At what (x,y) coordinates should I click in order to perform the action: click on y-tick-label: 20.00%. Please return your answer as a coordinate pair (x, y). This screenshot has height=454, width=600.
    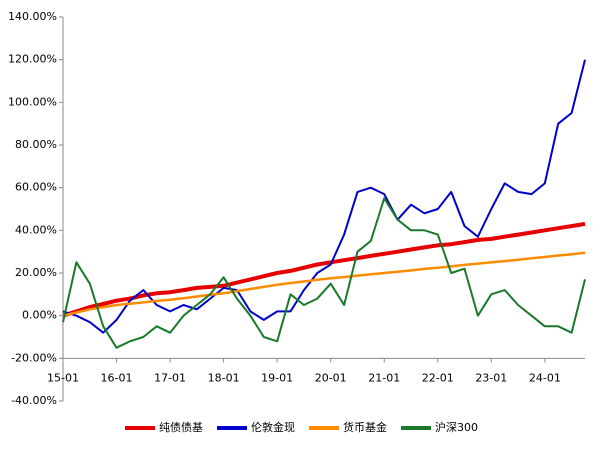
    Looking at the image, I should click on (36, 272).